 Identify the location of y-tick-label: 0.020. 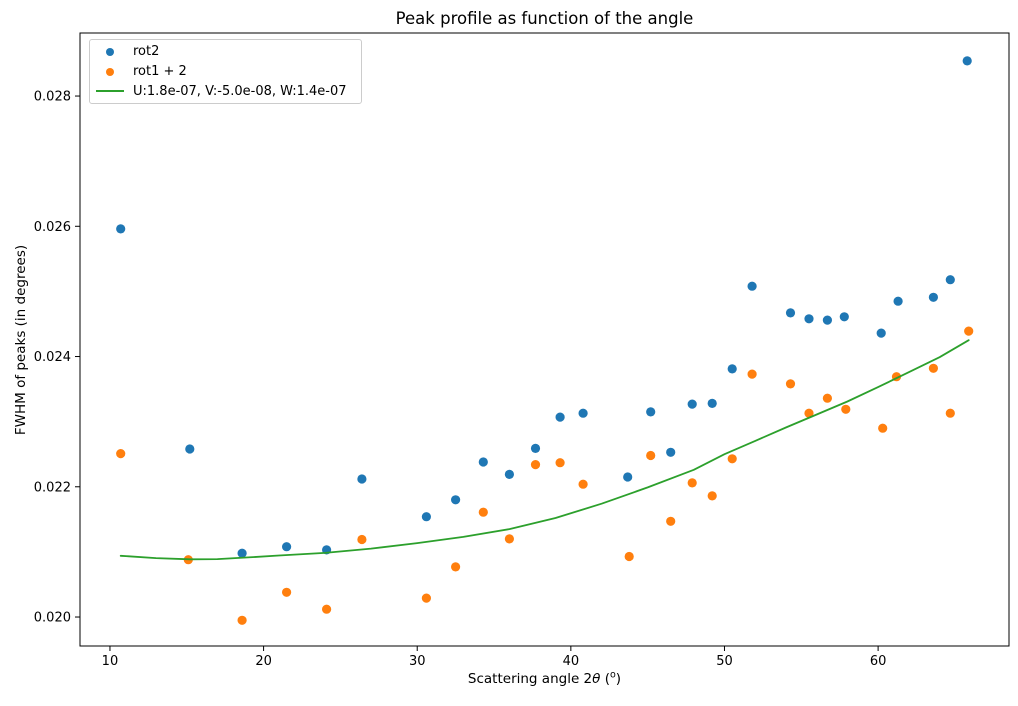
(52, 618).